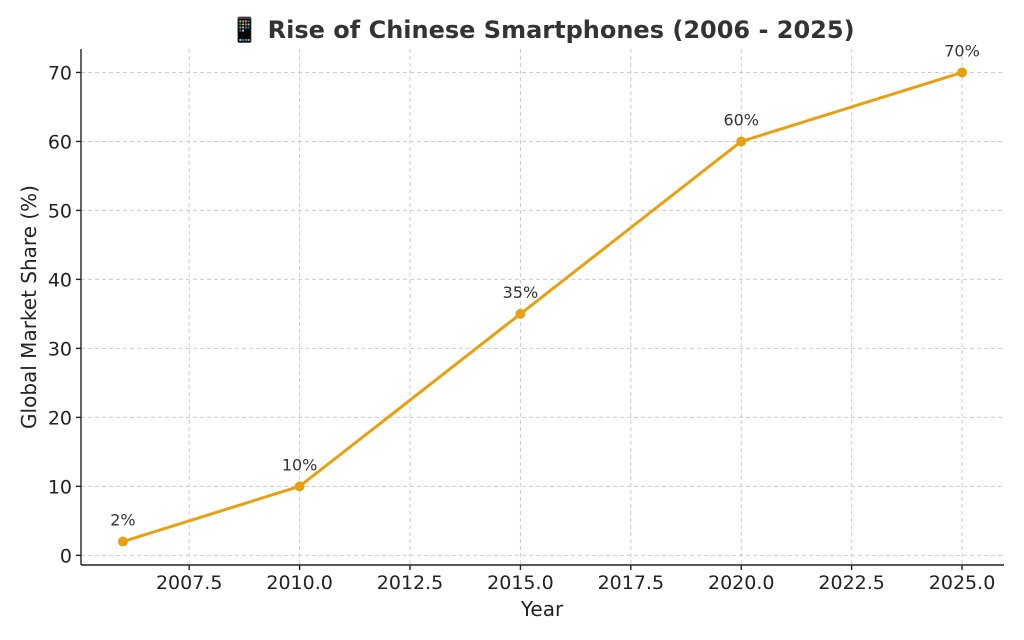  What do you see at coordinates (122, 520) in the screenshot?
I see `data-label: 2%` at bounding box center [122, 520].